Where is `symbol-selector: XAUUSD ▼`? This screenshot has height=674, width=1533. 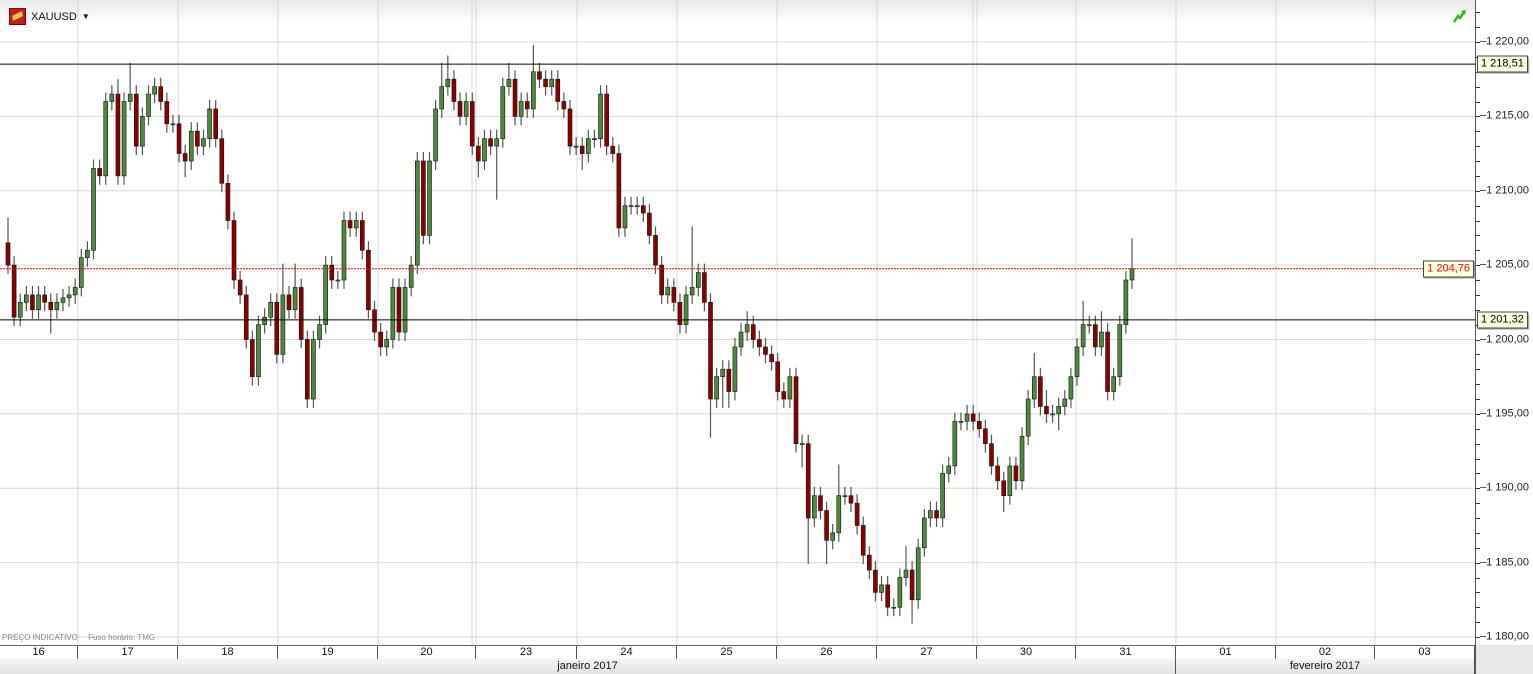 symbol-selector: XAUUSD ▼ is located at coordinates (49, 16).